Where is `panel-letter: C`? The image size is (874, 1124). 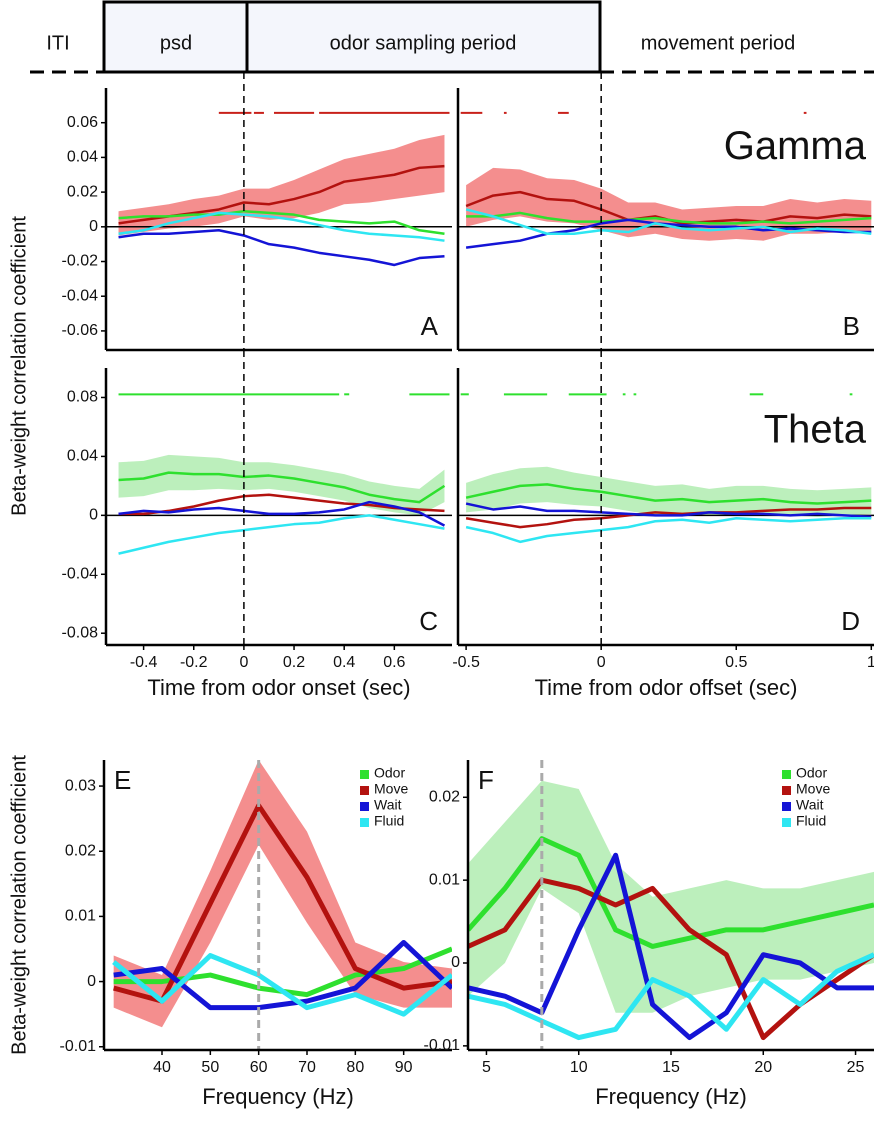 panel-letter: C is located at coordinates (428, 621).